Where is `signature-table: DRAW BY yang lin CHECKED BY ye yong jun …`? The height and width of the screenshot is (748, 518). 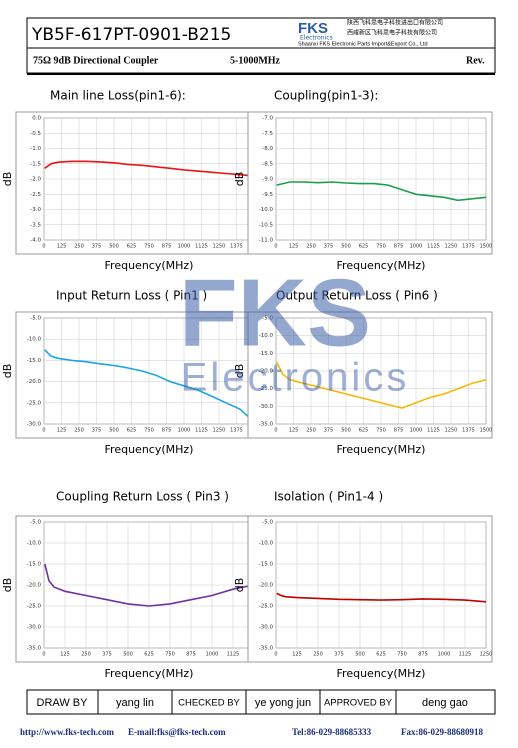 signature-table: DRAW BY yang lin CHECKED BY ye yong jun … is located at coordinates (261, 702).